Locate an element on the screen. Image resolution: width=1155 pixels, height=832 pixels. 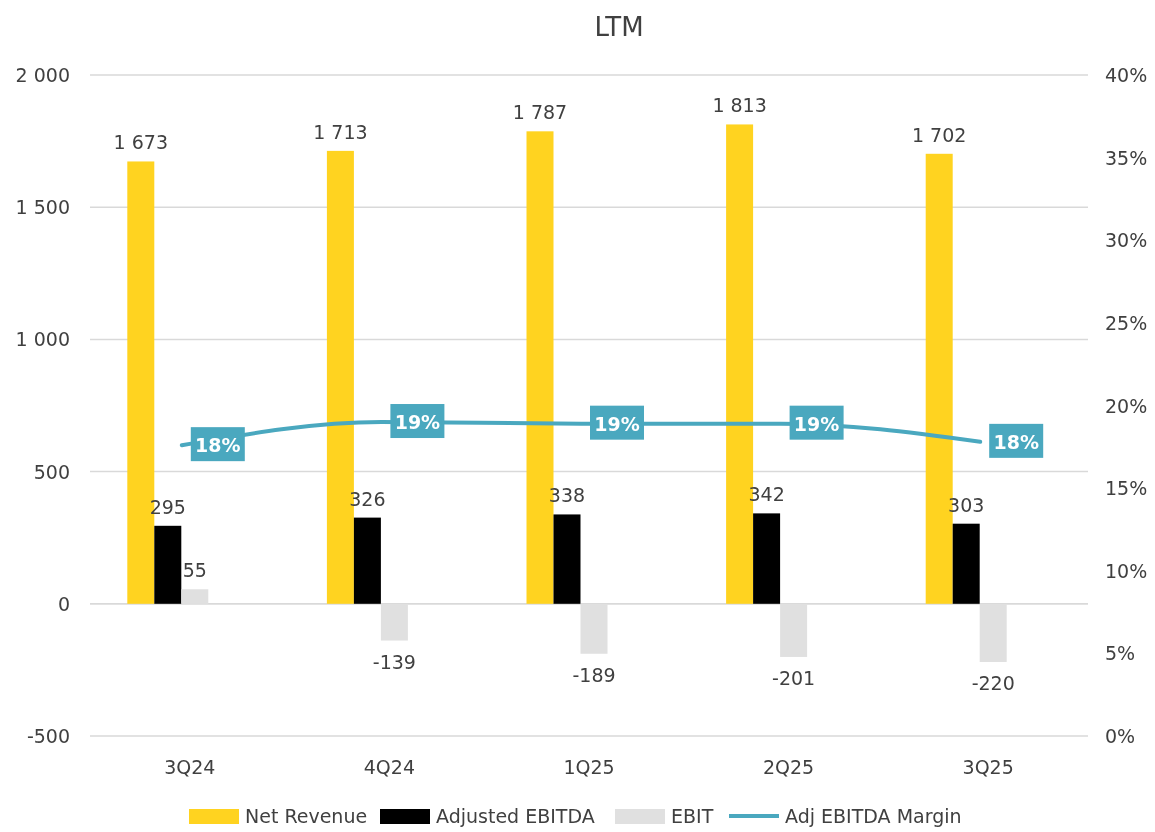
legend-label: EBIT is located at coordinates (692, 816).